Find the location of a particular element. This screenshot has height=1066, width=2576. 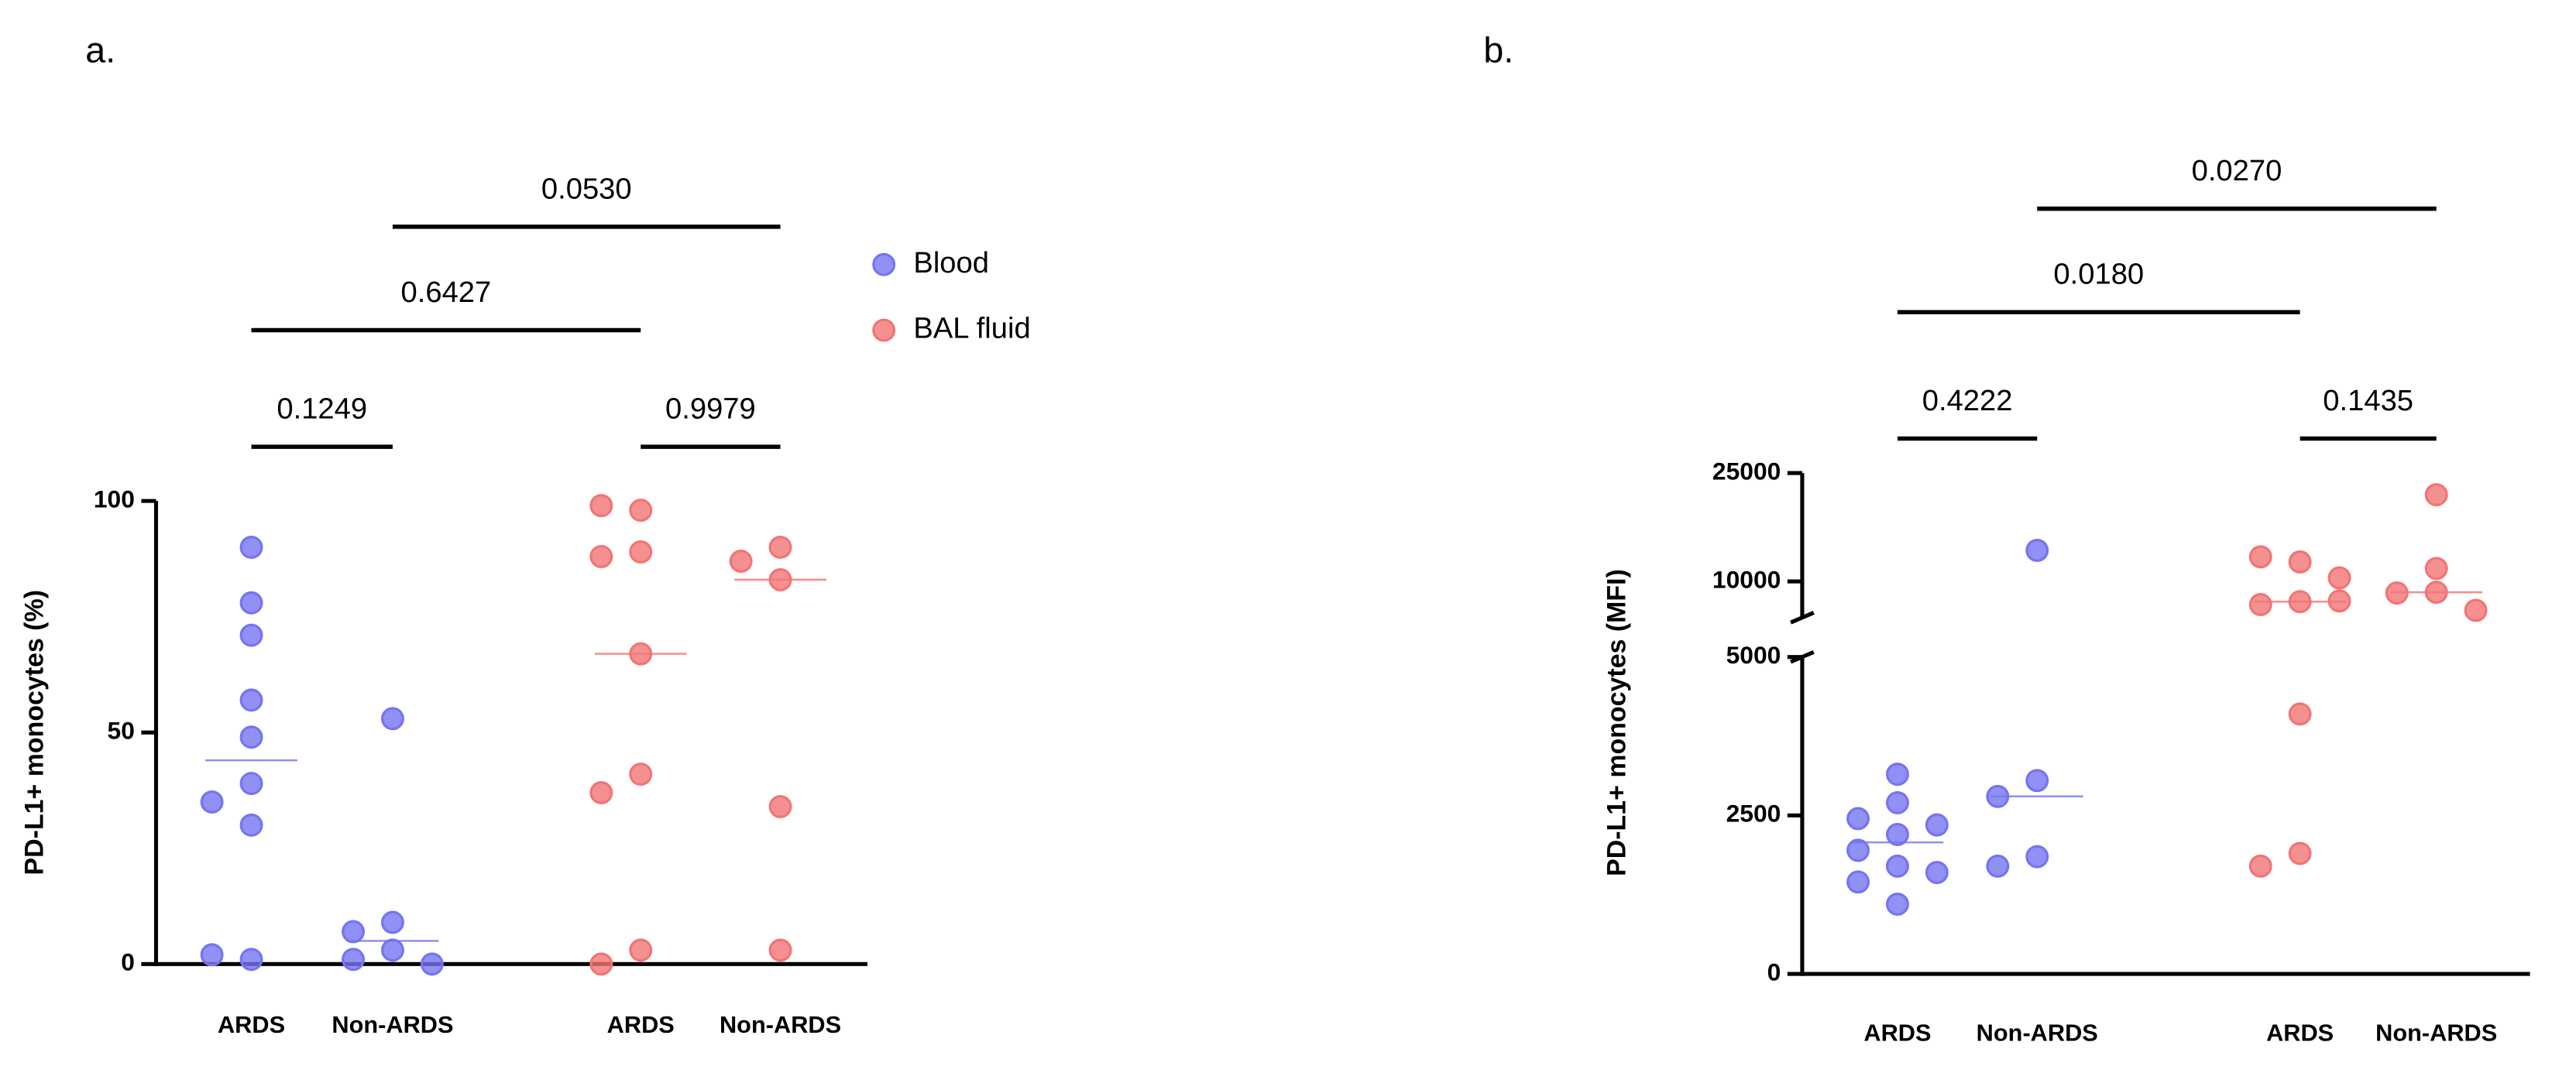

p-value: 0.9979 is located at coordinates (710, 409).